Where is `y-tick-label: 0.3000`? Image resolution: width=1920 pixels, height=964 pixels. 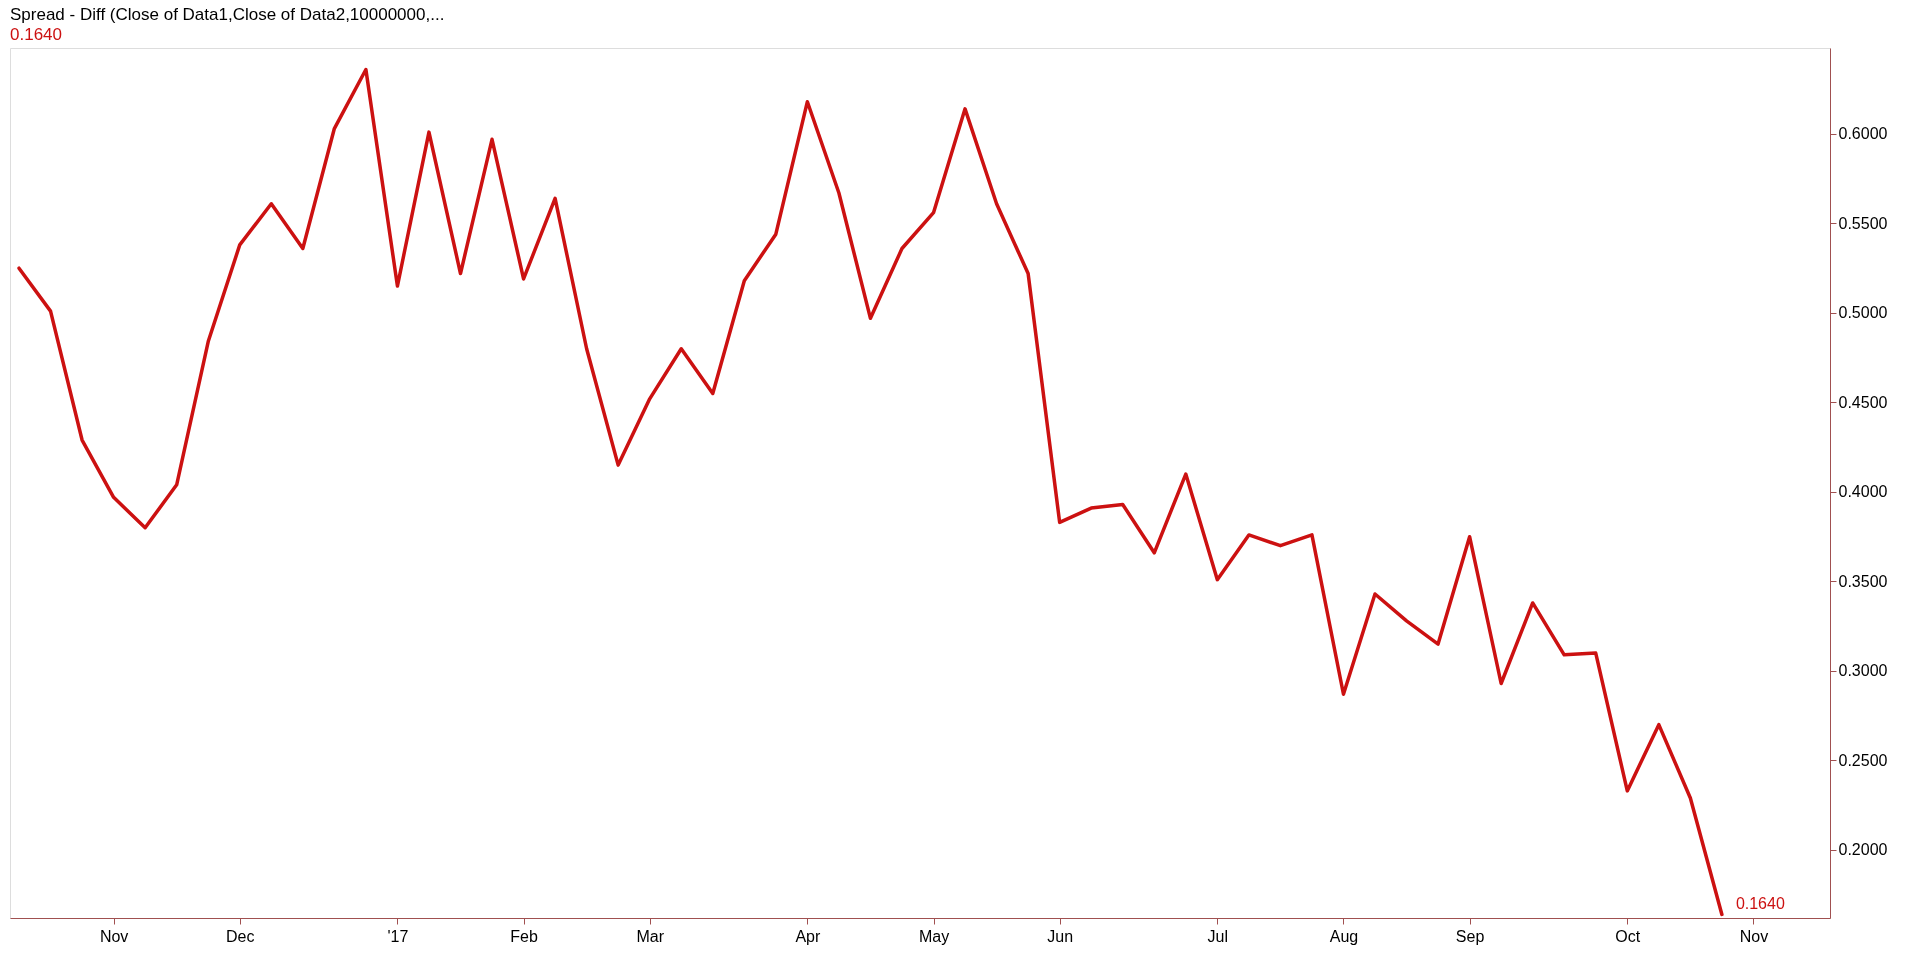 y-tick-label: 0.3000 is located at coordinates (1863, 671).